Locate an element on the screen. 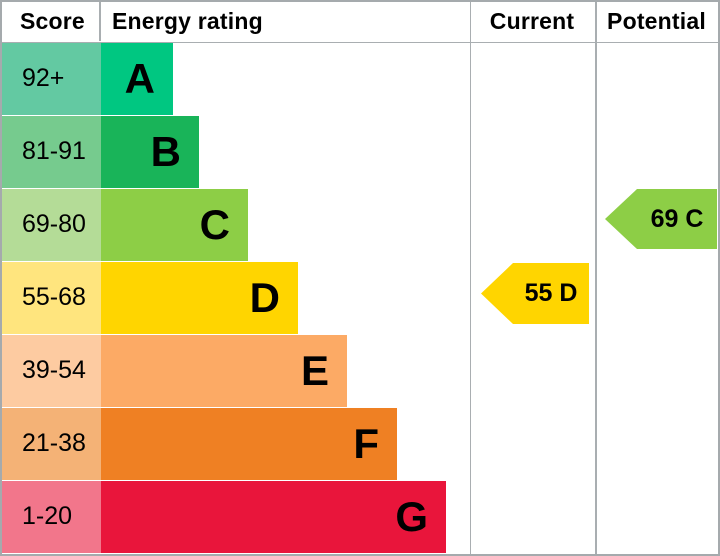  potential-rating-label: 69 C is located at coordinates (677, 218).